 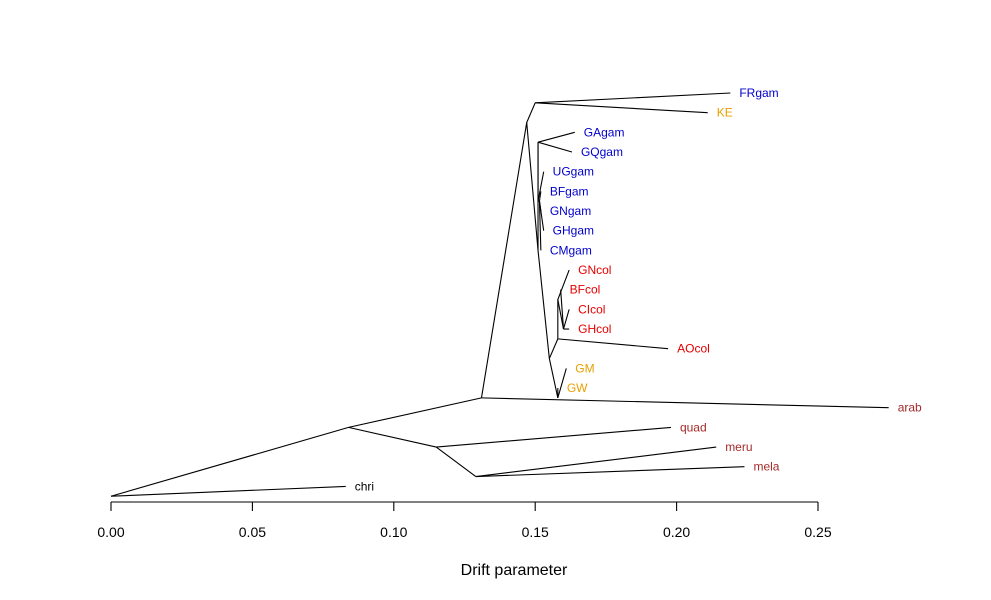 I want to click on branch-n_out2-meru, so click(x=596, y=462).